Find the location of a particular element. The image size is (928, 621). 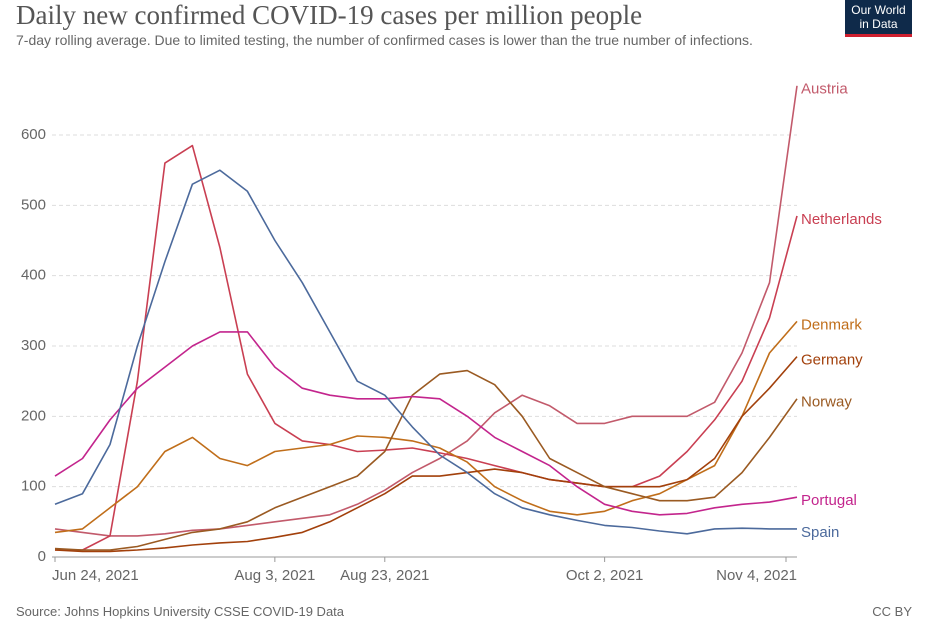

y-tick-label: 600 is located at coordinates (33, 134).